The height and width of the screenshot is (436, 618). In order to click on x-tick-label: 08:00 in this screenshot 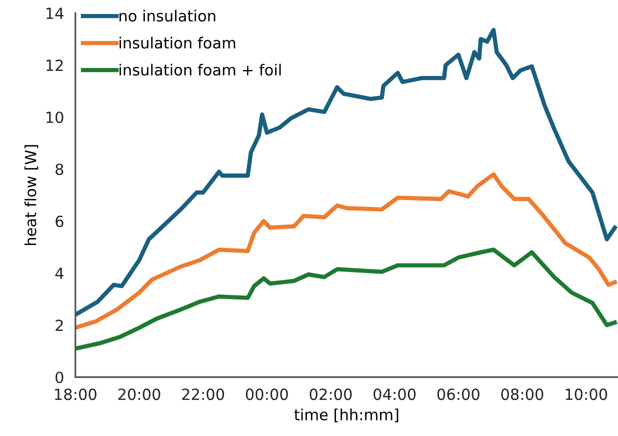, I will do `click(522, 394)`.